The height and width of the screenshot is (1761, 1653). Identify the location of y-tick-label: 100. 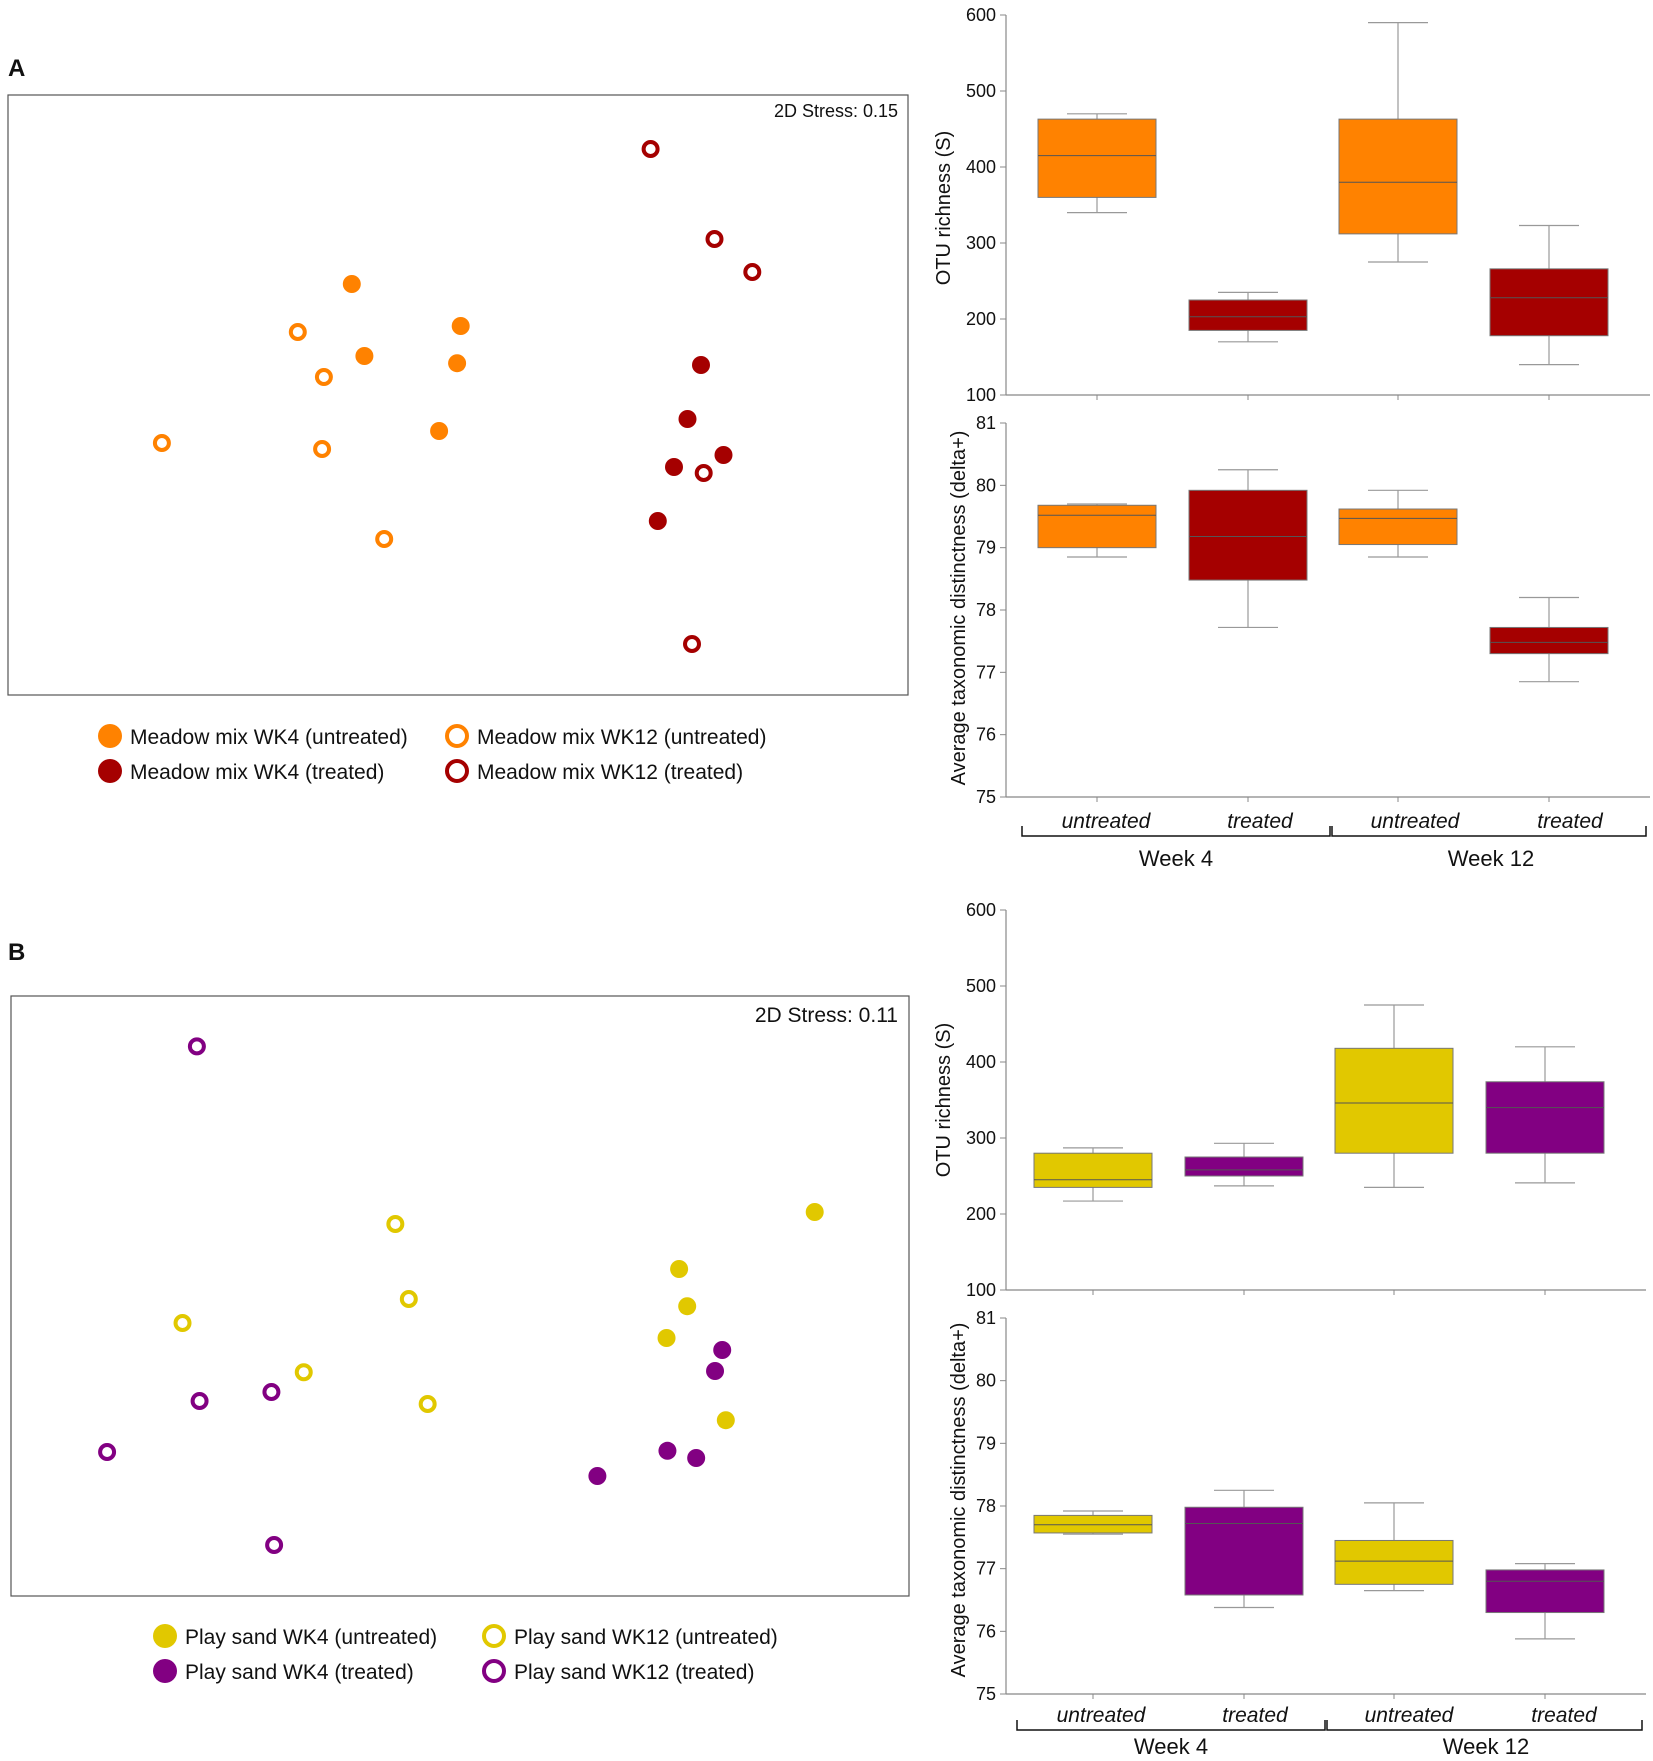
(981, 395).